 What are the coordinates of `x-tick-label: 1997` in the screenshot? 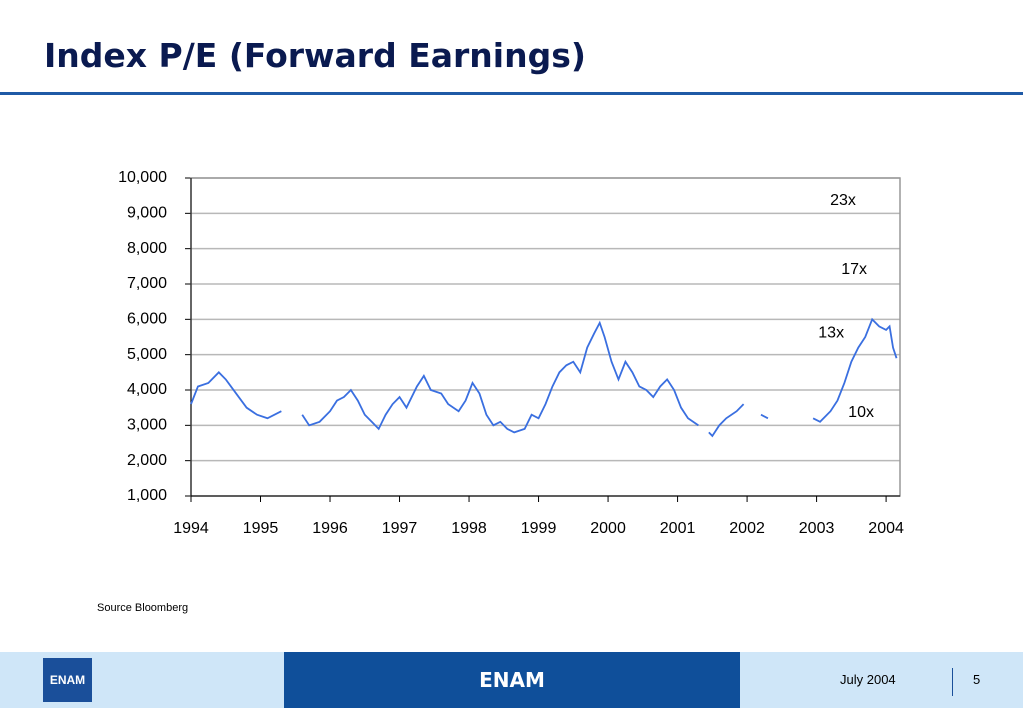 It's located at (400, 528).